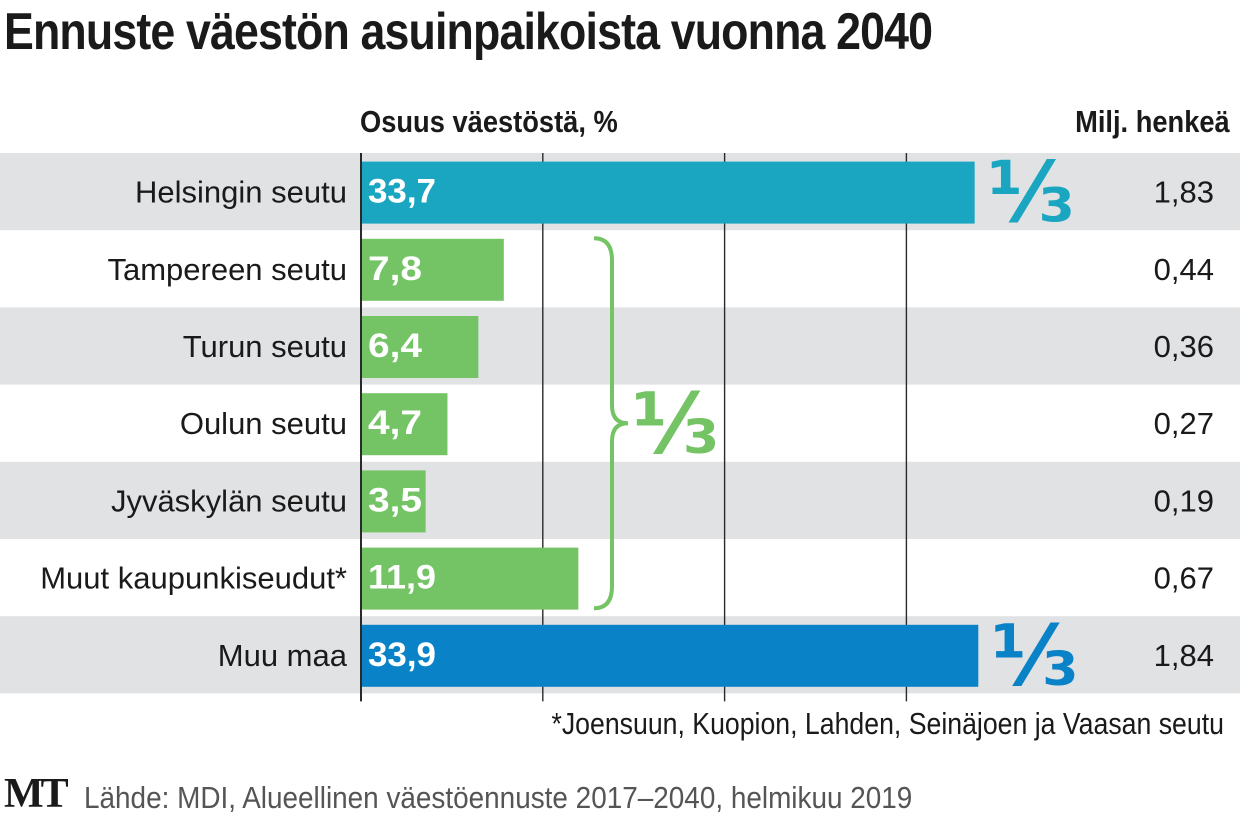 Image resolution: width=1240 pixels, height=827 pixels. Describe the element at coordinates (1184, 269) in the screenshot. I see `millions-label: 0,44` at that location.